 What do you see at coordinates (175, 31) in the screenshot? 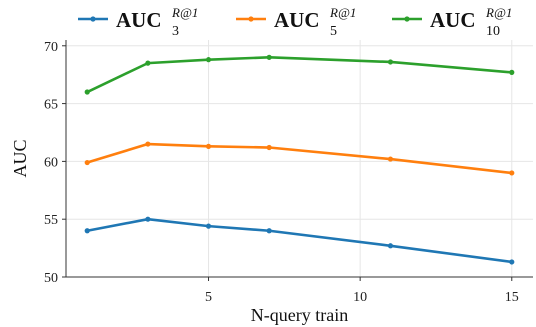
I see `legend-subscript: 3` at bounding box center [175, 31].